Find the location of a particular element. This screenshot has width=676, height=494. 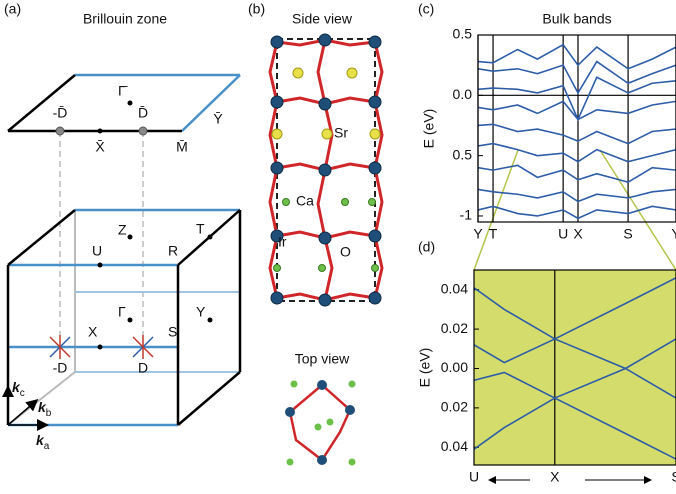

point-label: X̄ is located at coordinates (100, 147).